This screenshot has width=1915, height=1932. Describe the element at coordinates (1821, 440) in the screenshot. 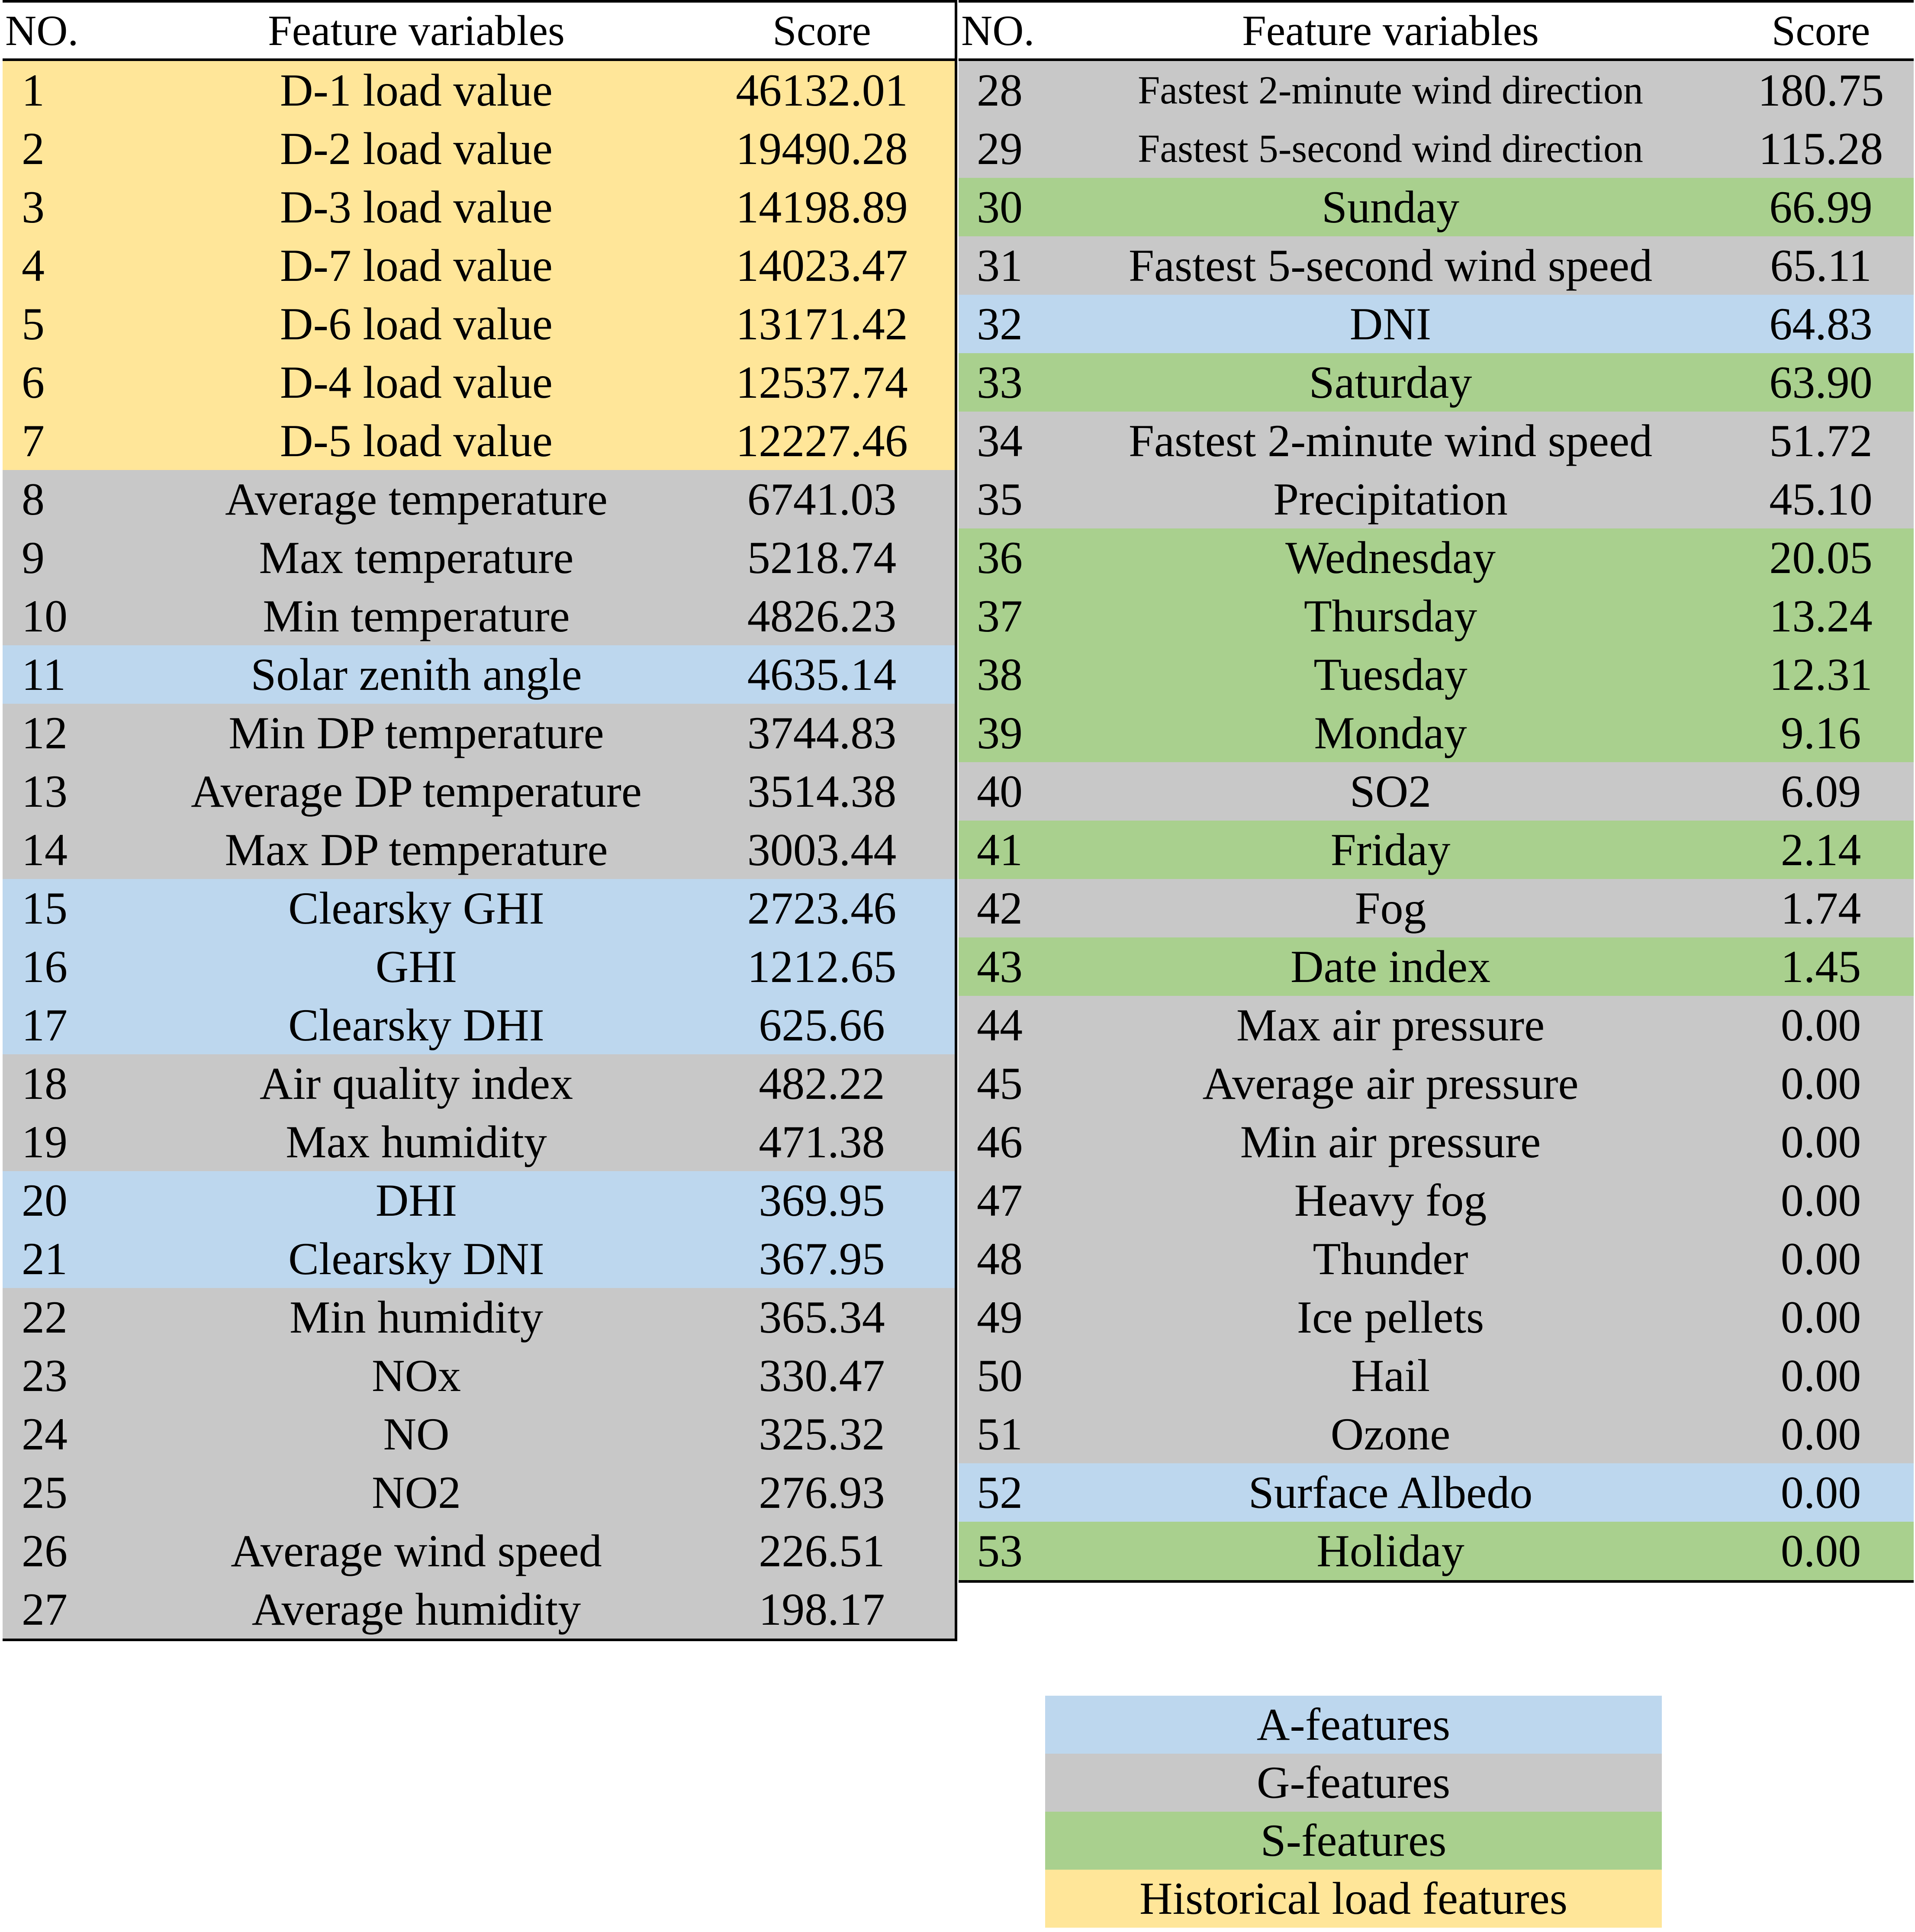

I see `score-value: 51.72` at that location.